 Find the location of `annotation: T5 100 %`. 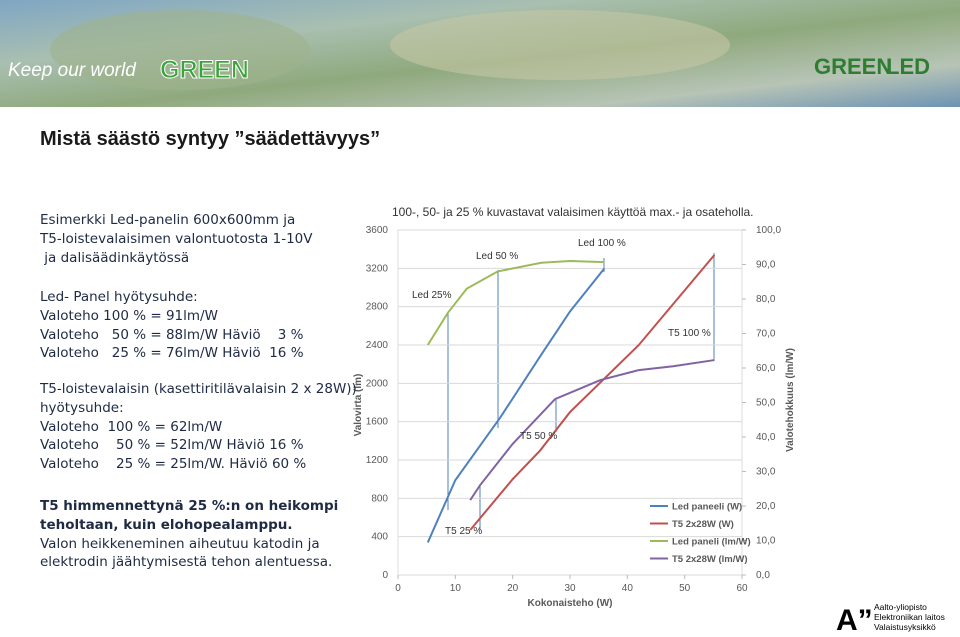

annotation: T5 100 % is located at coordinates (689, 333).